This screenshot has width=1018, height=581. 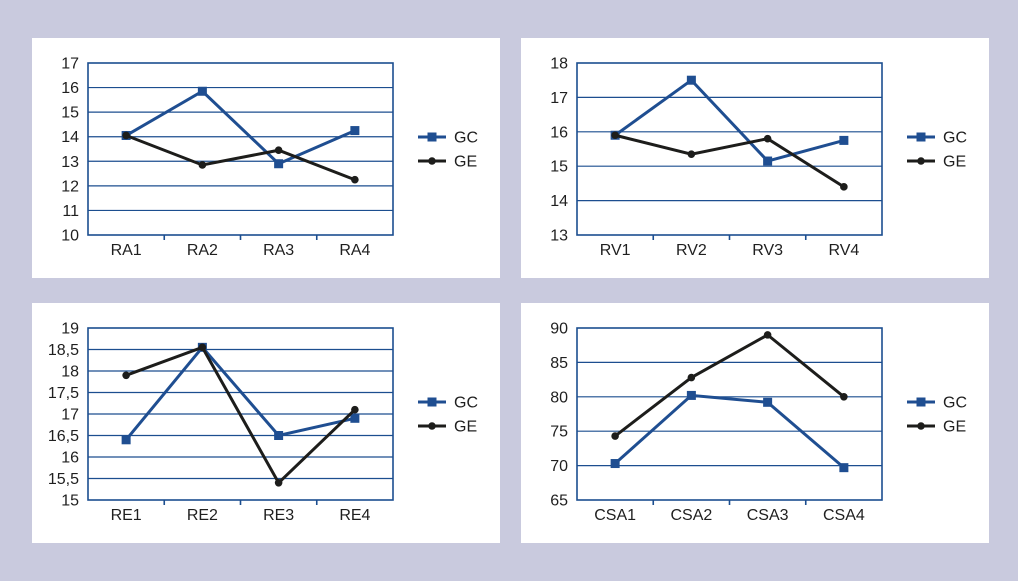 I want to click on y-tick-label: 18,5, so click(x=63, y=350).